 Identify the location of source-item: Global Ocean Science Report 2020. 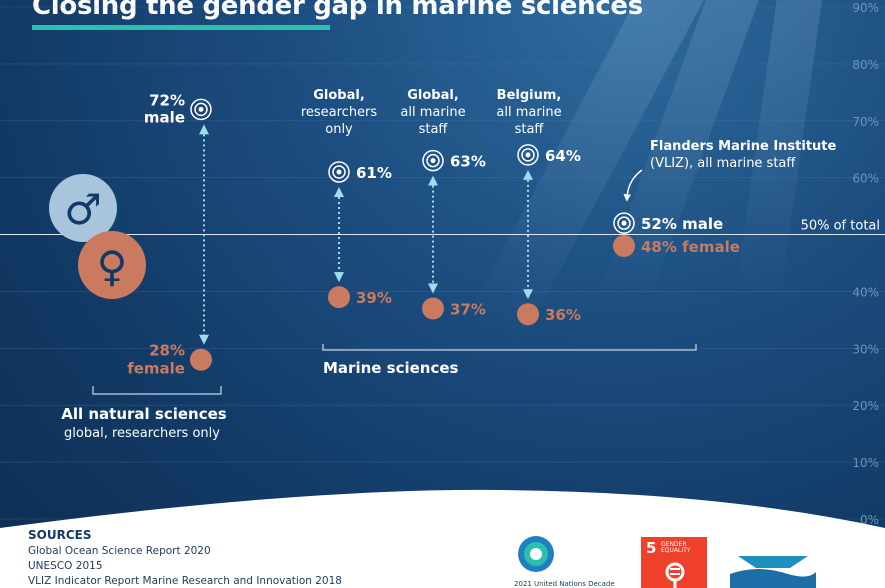
(119, 551).